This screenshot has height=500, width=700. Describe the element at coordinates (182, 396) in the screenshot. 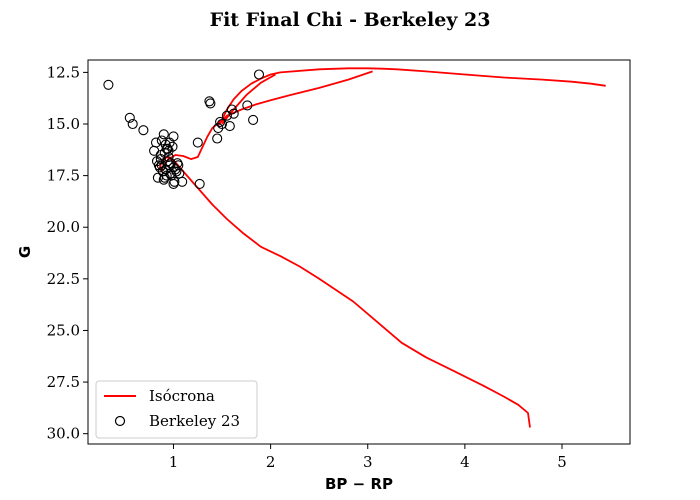

I see `legend-label-isochrone: Isócrona` at that location.